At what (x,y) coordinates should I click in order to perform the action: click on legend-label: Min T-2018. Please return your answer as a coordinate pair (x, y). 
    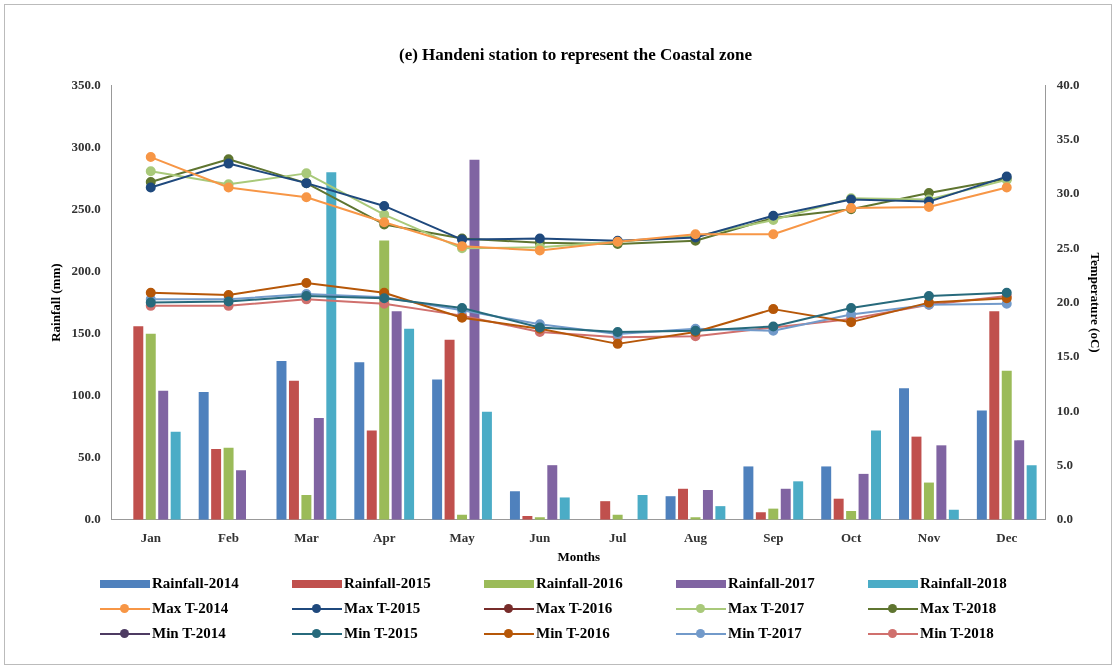
    Looking at the image, I should click on (957, 633).